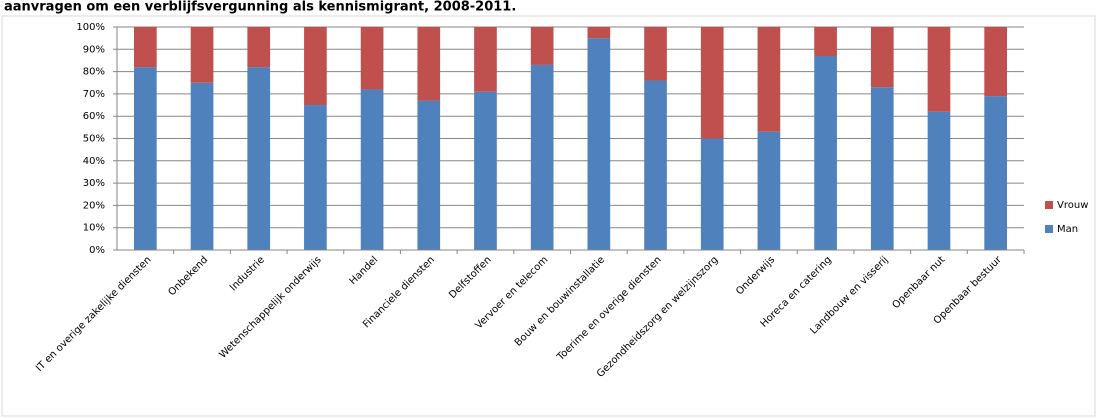 The width and height of the screenshot is (1097, 418). I want to click on y-tick-label: 90%, so click(94, 49).